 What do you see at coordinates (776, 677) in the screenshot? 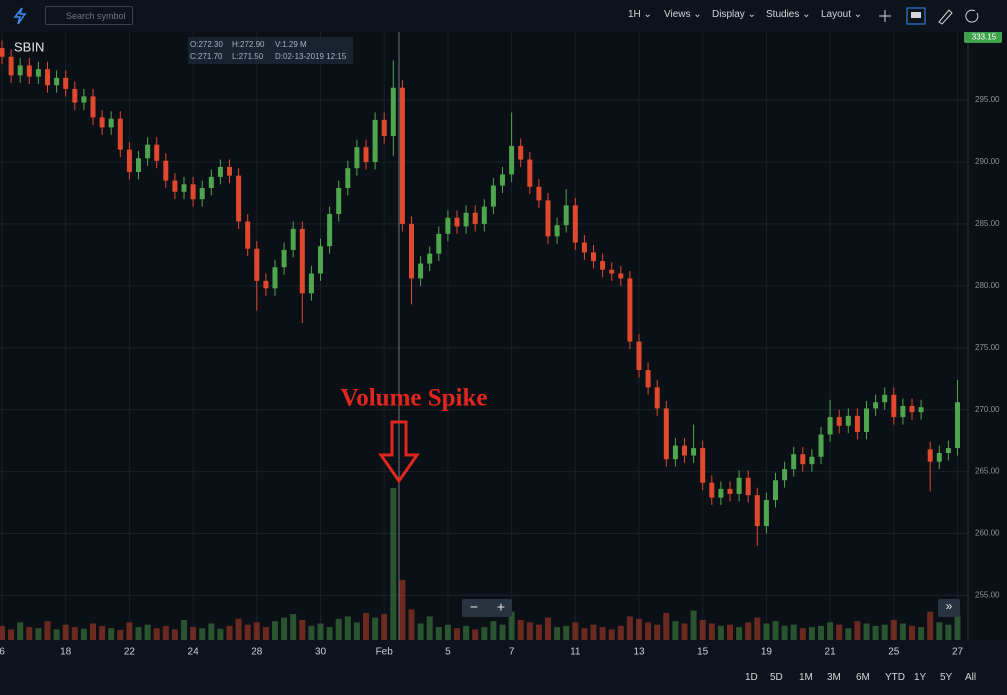
I see `range-button: 5D` at bounding box center [776, 677].